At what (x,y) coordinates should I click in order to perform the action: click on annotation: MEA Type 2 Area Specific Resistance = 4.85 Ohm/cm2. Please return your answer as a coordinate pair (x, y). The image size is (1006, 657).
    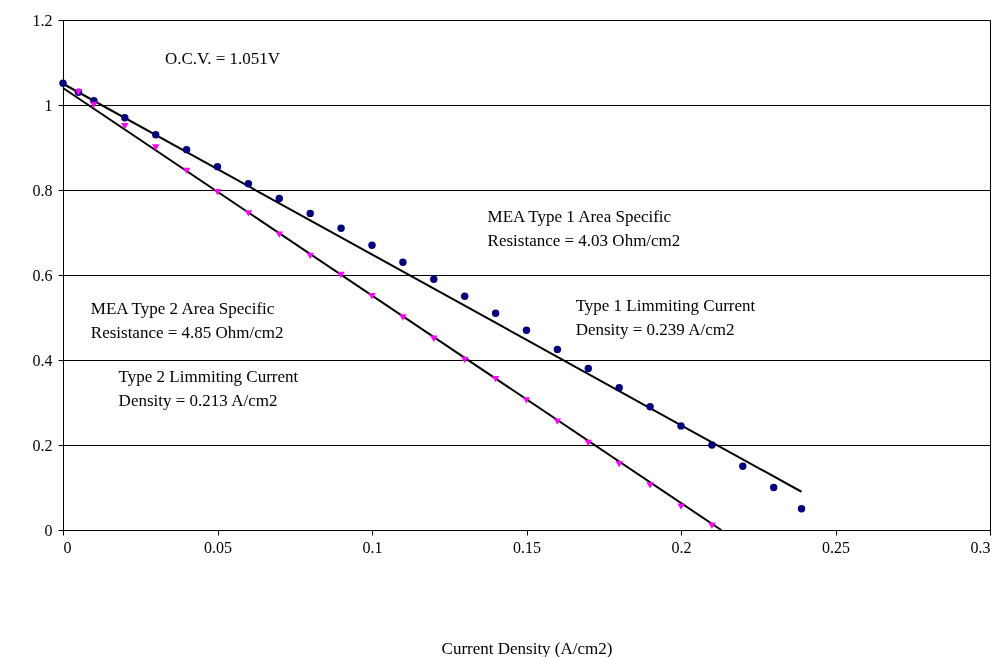
    Looking at the image, I should click on (187, 320).